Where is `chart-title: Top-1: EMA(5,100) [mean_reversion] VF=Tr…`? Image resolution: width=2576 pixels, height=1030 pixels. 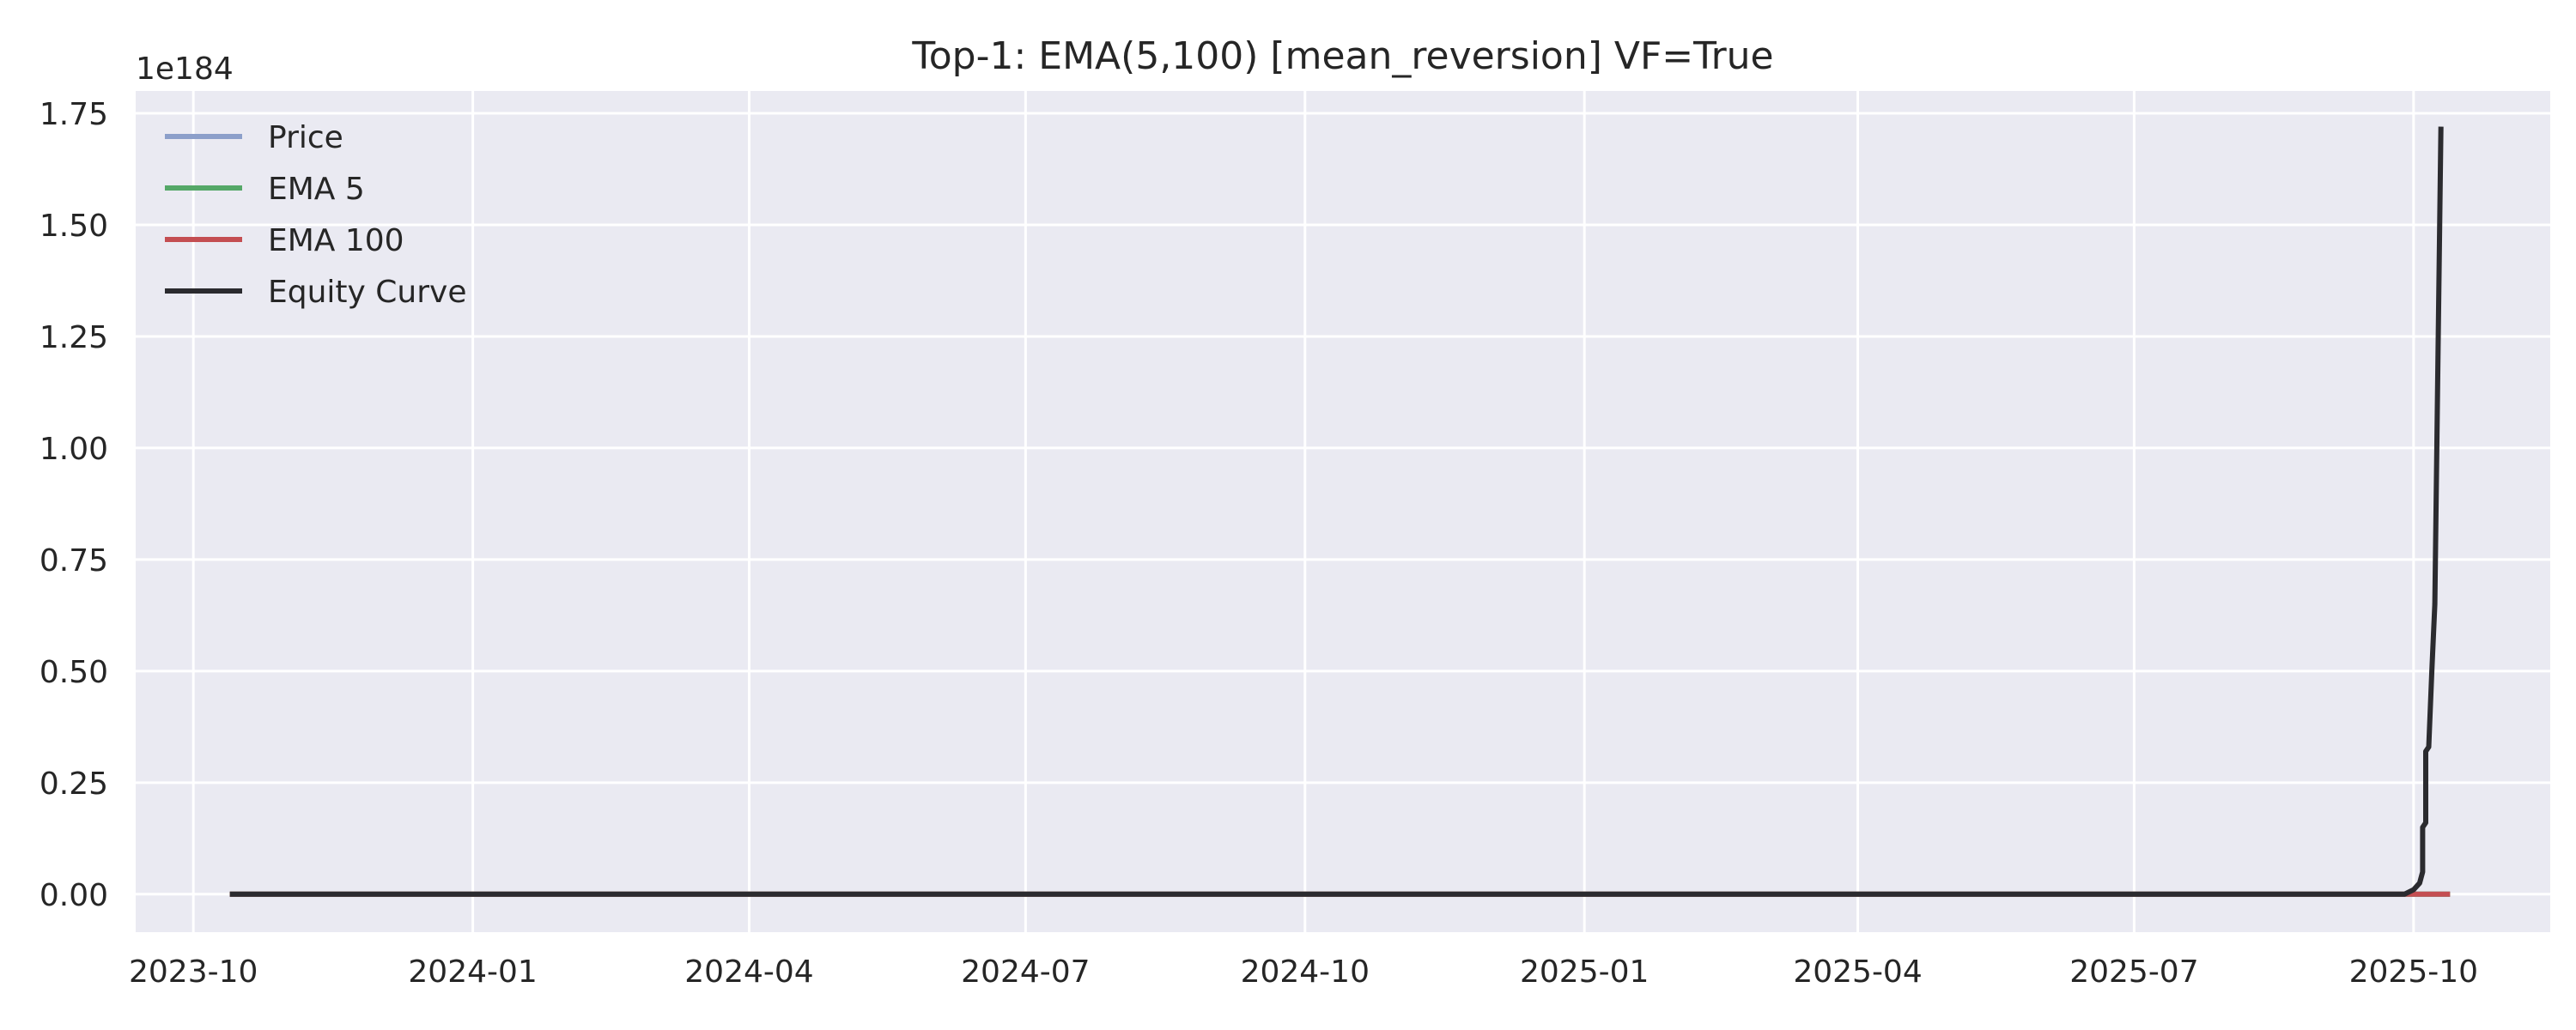 chart-title: Top-1: EMA(5,100) [mean_reversion] VF=Tr… is located at coordinates (1342, 56).